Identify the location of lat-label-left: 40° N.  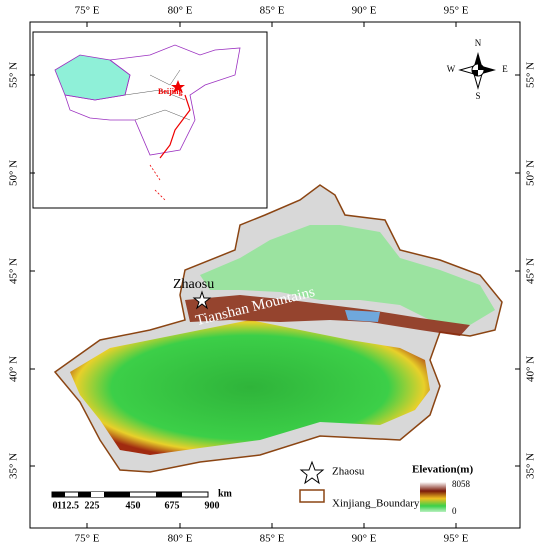
(14, 369).